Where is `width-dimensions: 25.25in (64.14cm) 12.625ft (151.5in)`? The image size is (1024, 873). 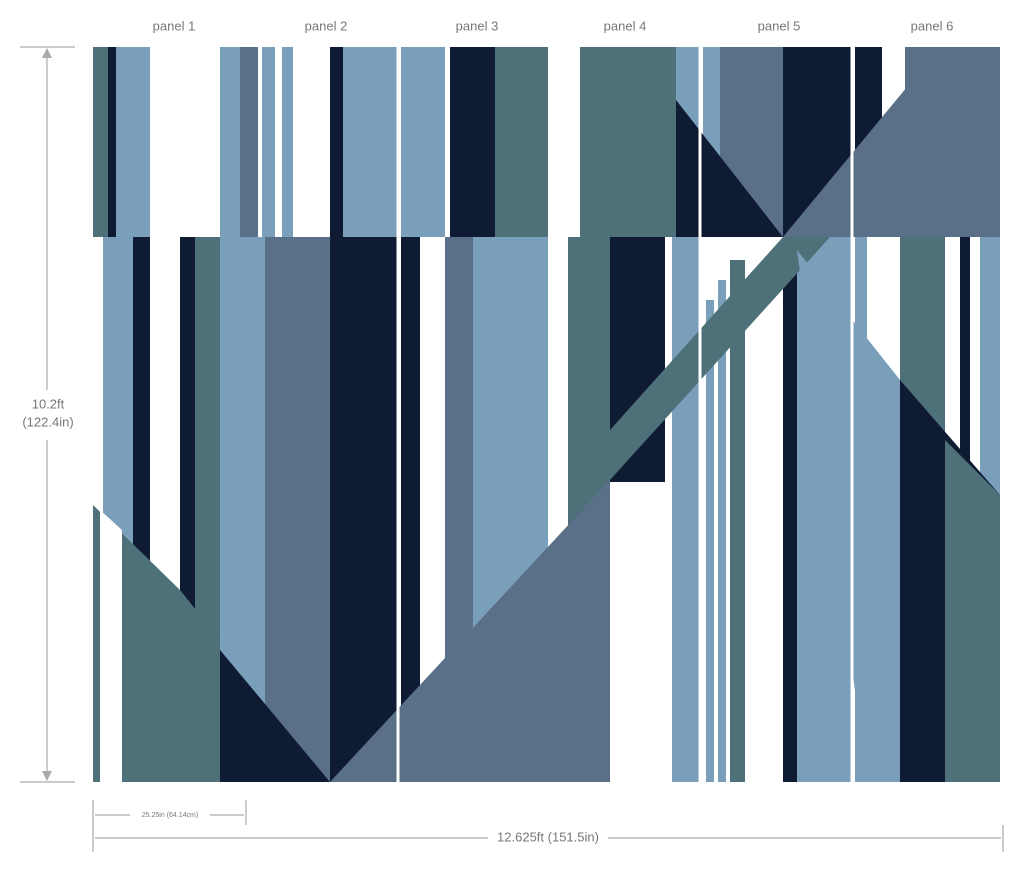
width-dimensions: 25.25in (64.14cm) 12.625ft (151.5in) is located at coordinates (548, 826).